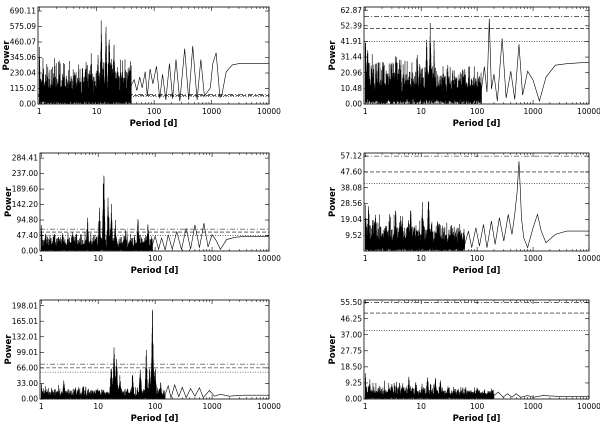 Image resolution: width=600 pixels, height=424 pixels. I want to click on y-tick-label: 345.06, so click(23, 57).